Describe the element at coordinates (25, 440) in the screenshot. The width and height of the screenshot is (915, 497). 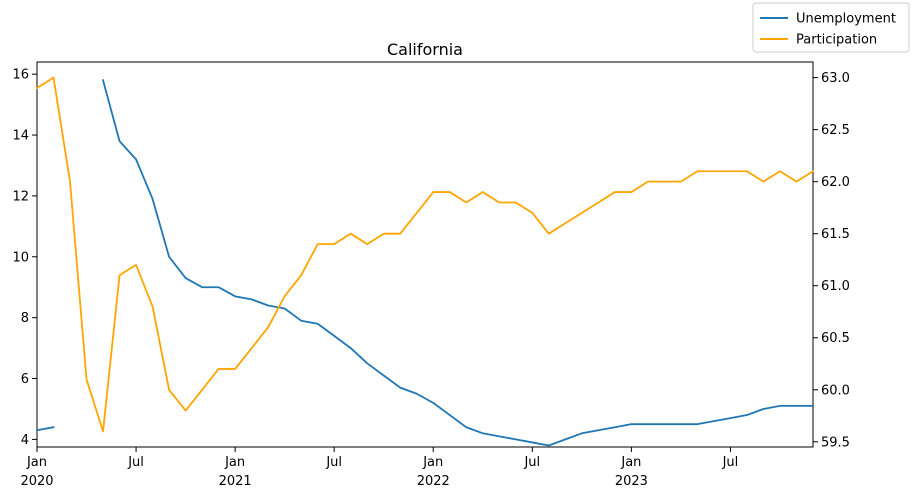
I see `y-left-tick-label: 4` at that location.